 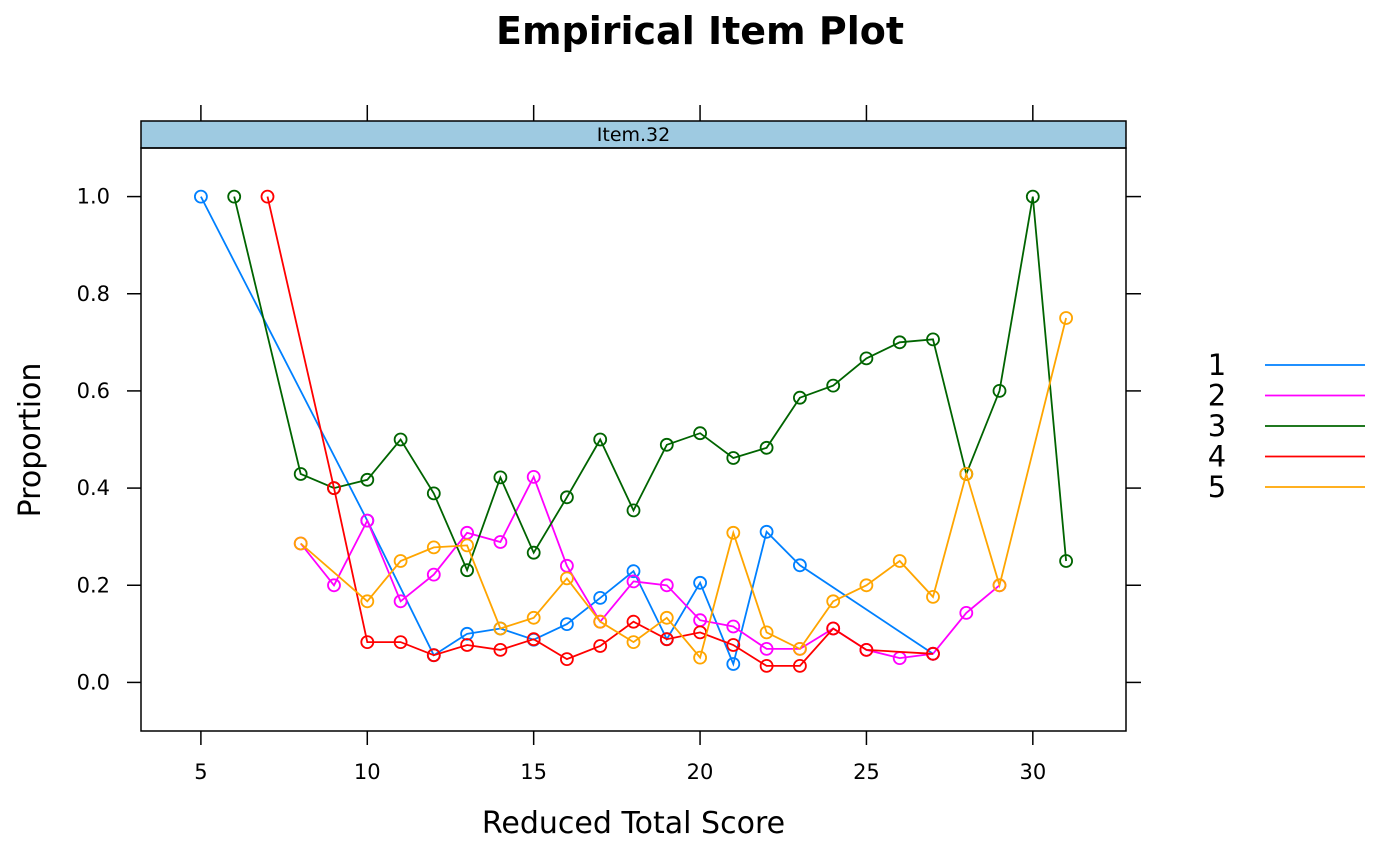 What do you see at coordinates (633, 823) in the screenshot?
I see `x-axis-label: Reduced Total Score` at bounding box center [633, 823].